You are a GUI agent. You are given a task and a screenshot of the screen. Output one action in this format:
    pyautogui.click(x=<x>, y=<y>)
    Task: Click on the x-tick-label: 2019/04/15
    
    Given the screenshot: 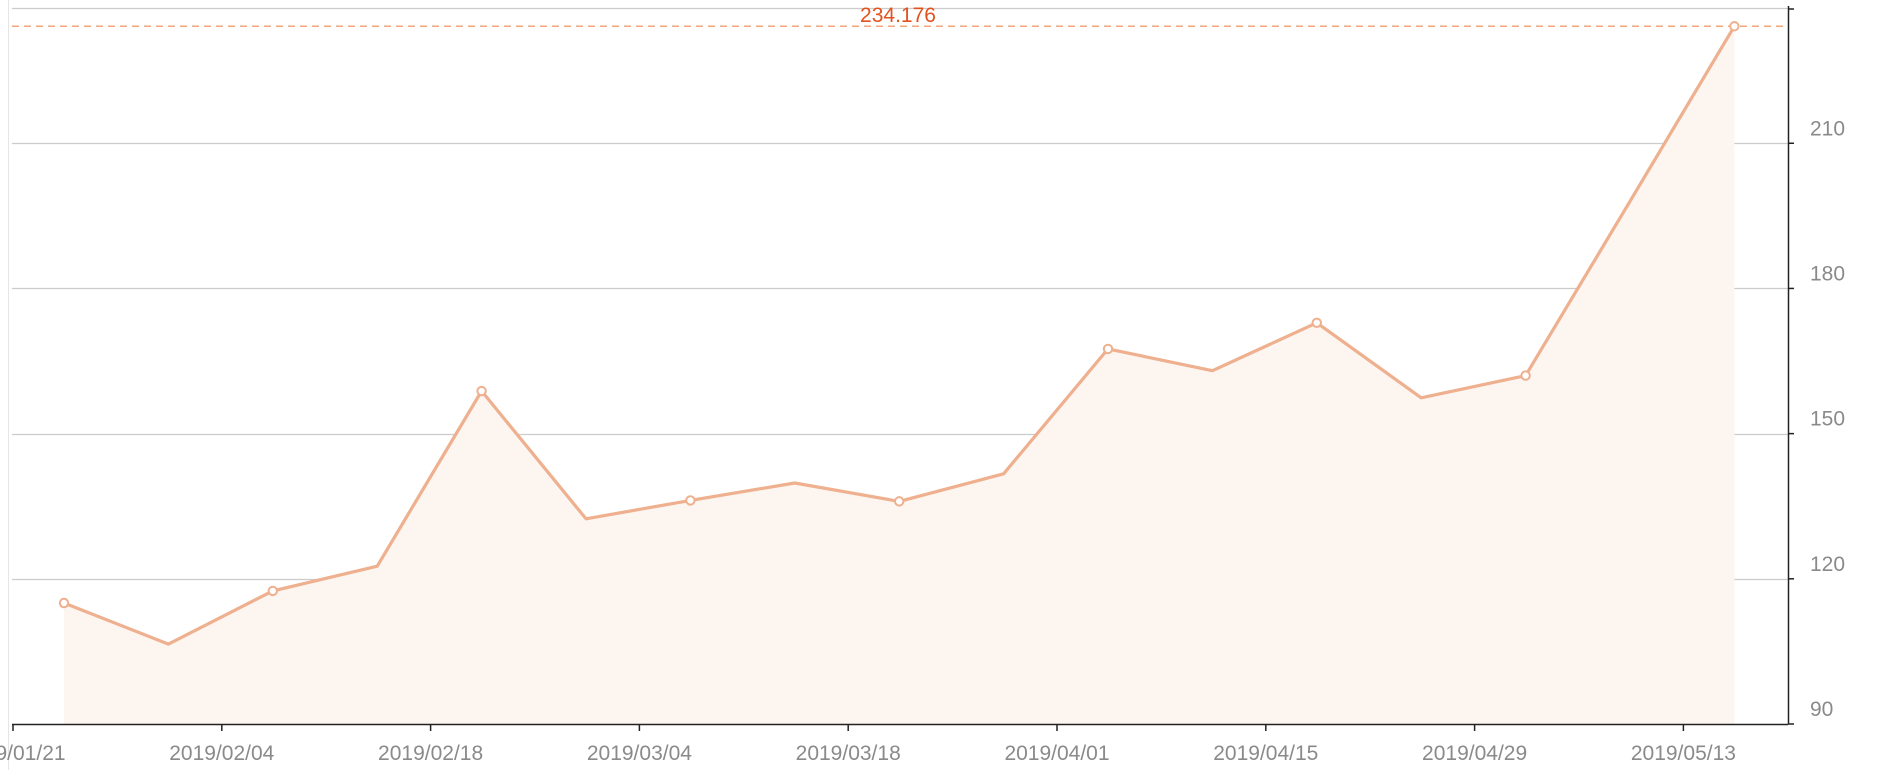 What is the action you would take?
    pyautogui.click(x=1265, y=753)
    